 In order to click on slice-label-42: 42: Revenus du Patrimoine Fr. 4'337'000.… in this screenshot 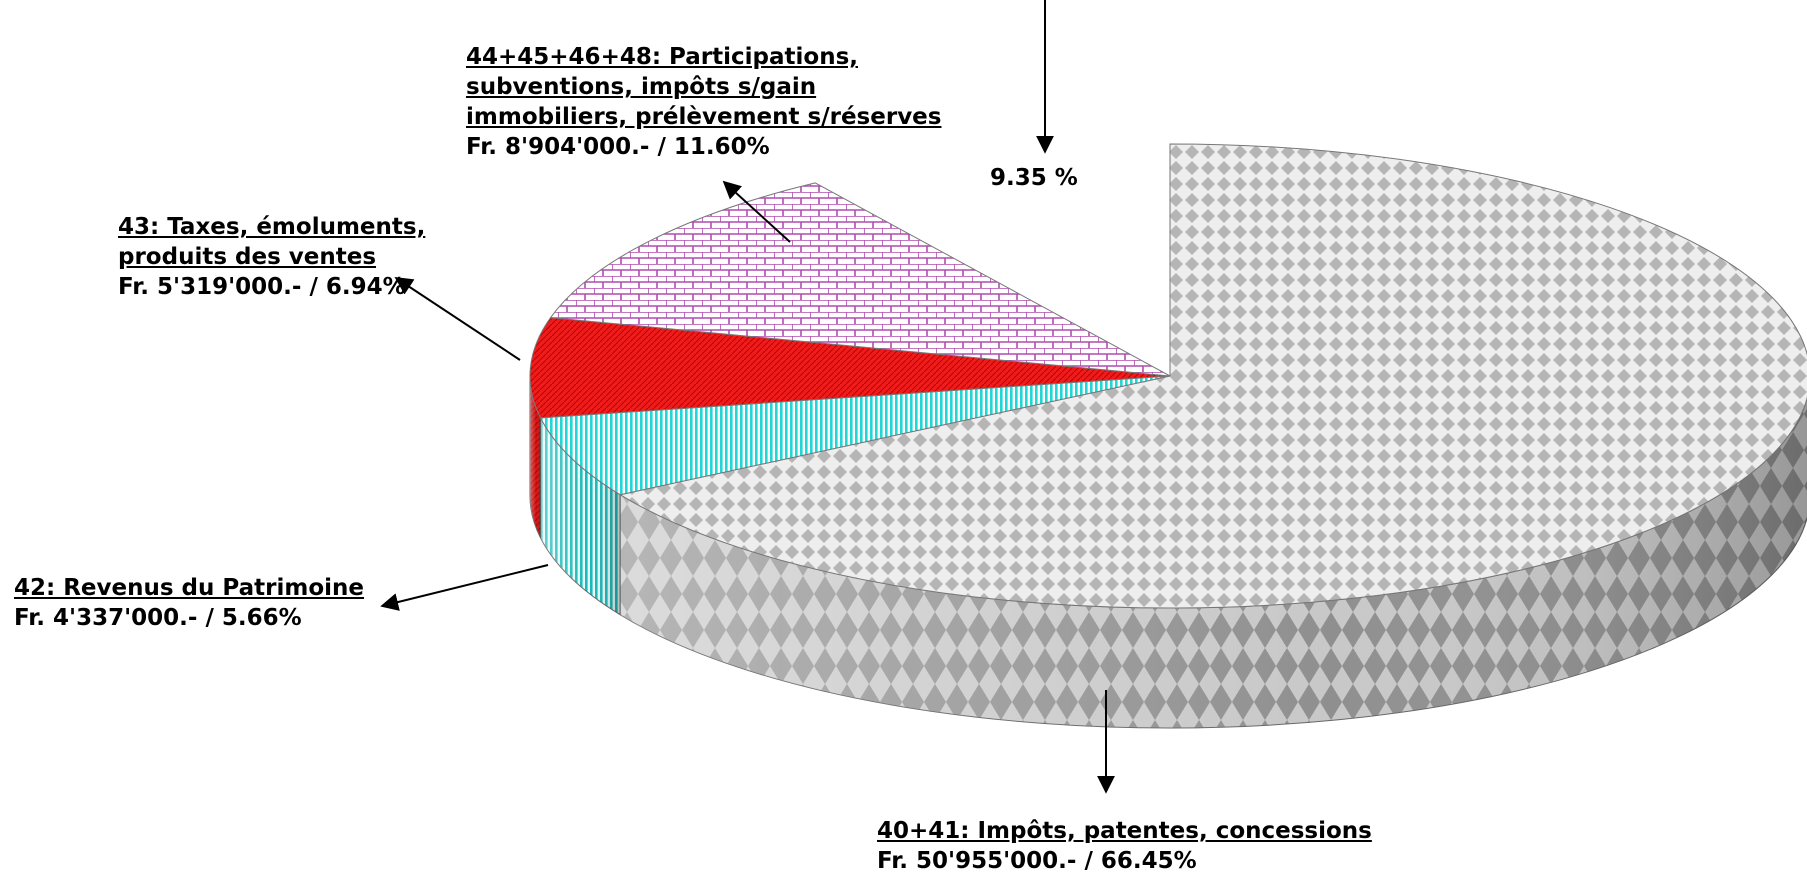, I will do `click(189, 603)`.